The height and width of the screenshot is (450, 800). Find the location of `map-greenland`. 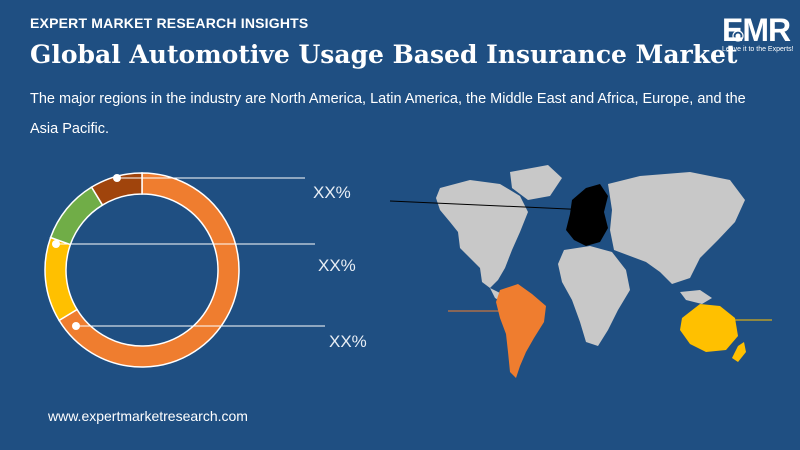

map-greenland is located at coordinates (536, 182).